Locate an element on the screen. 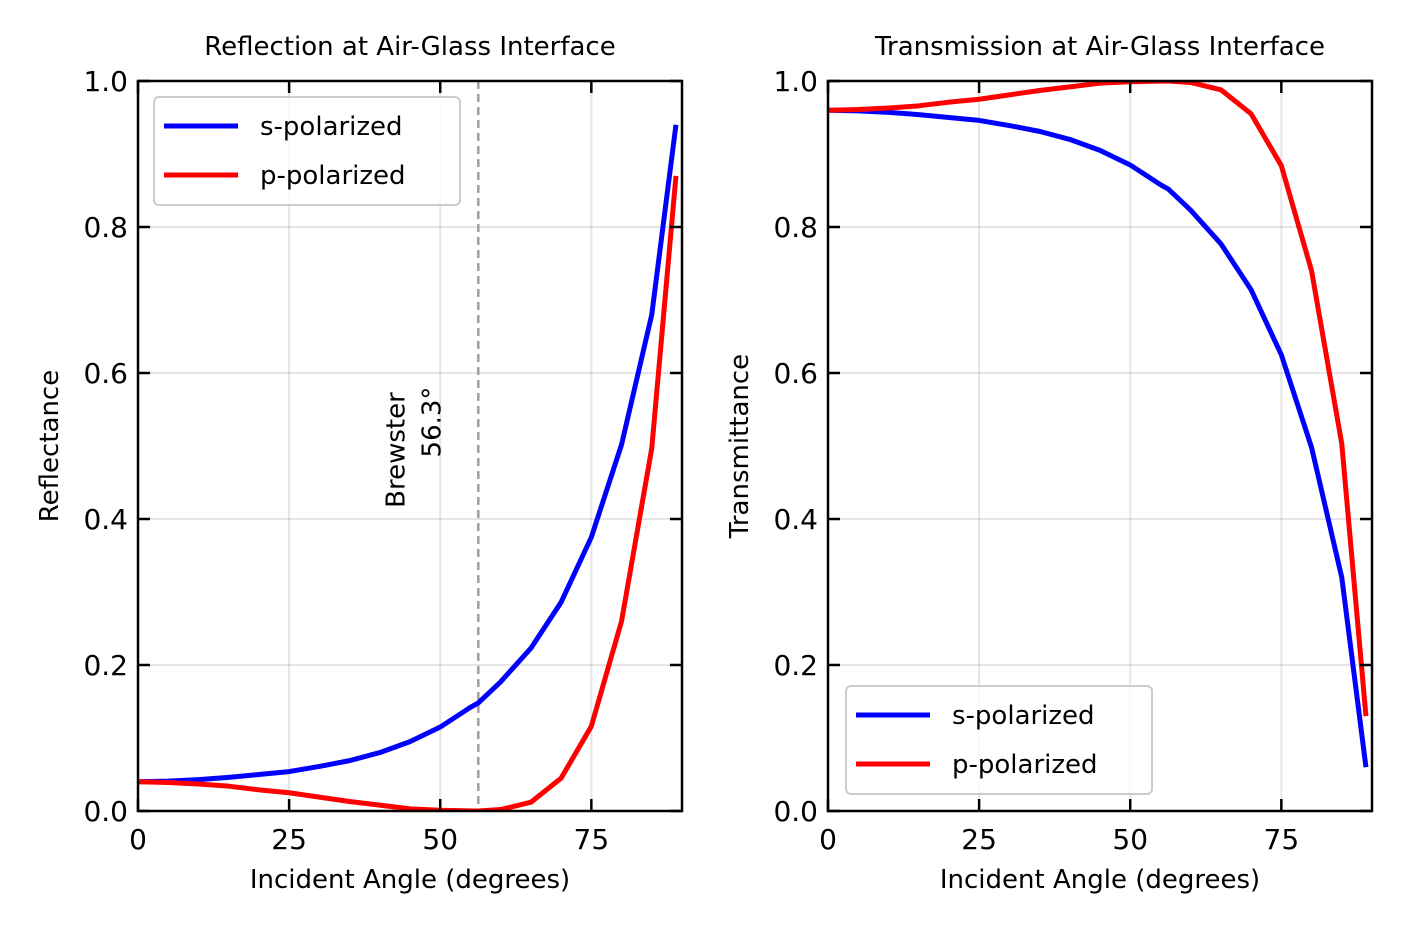  chart-title: Reflection at Air-Glass Interface is located at coordinates (409, 47).